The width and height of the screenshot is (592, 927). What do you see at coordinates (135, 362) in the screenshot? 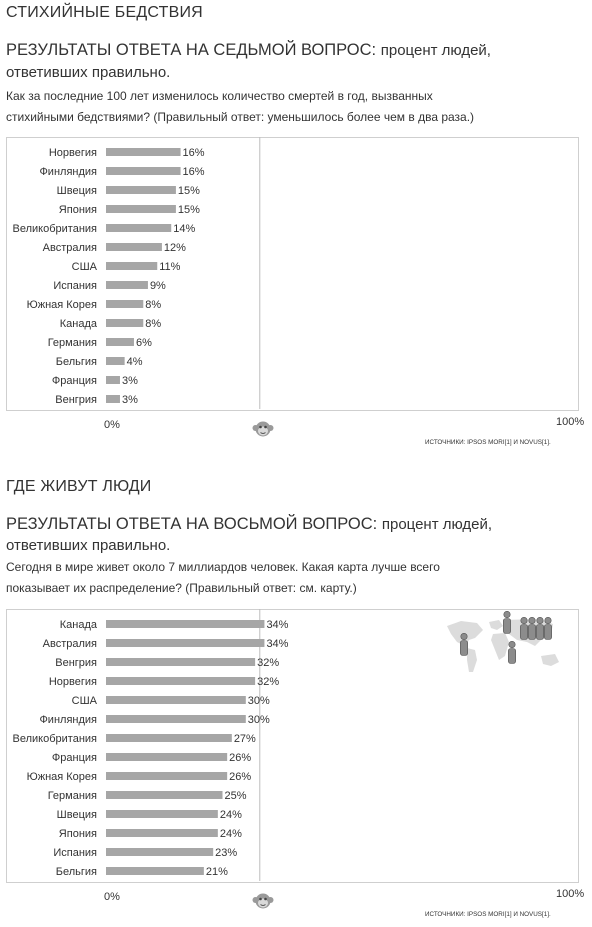
I see `value-label: 4%` at bounding box center [135, 362].